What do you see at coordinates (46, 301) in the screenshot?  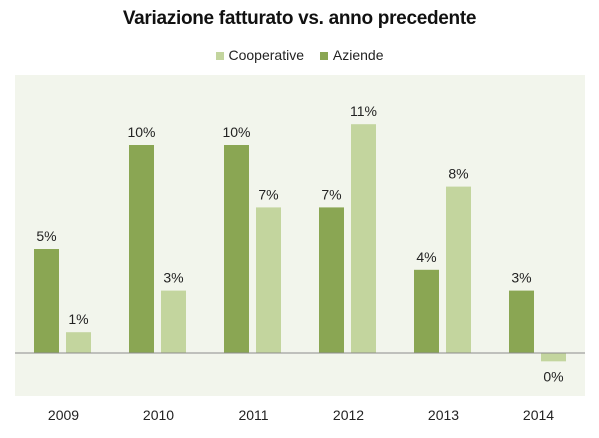 I see `bar-aziende-2009` at bounding box center [46, 301].